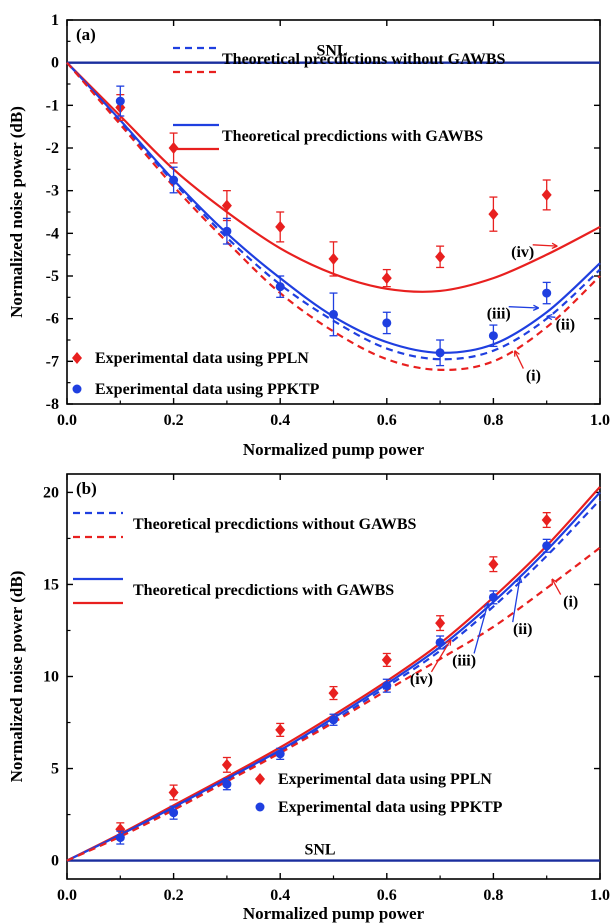 The image size is (614, 924). I want to click on y-tick-label: 10, so click(51, 677).